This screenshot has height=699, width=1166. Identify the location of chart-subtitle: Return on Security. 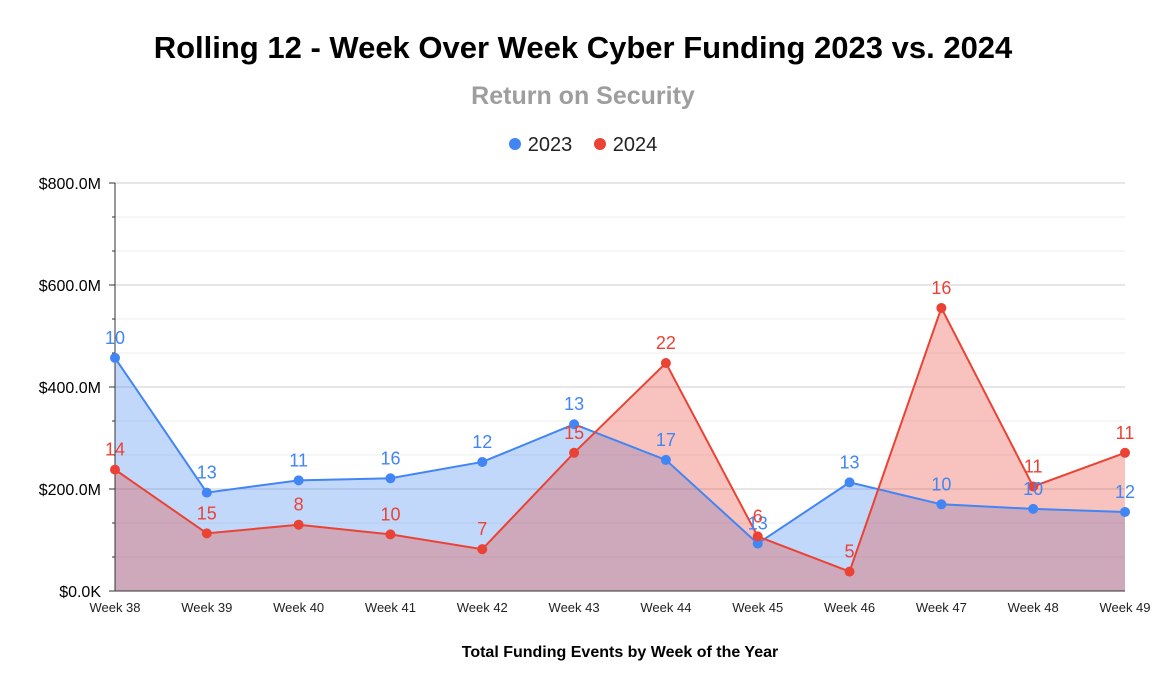
(583, 96).